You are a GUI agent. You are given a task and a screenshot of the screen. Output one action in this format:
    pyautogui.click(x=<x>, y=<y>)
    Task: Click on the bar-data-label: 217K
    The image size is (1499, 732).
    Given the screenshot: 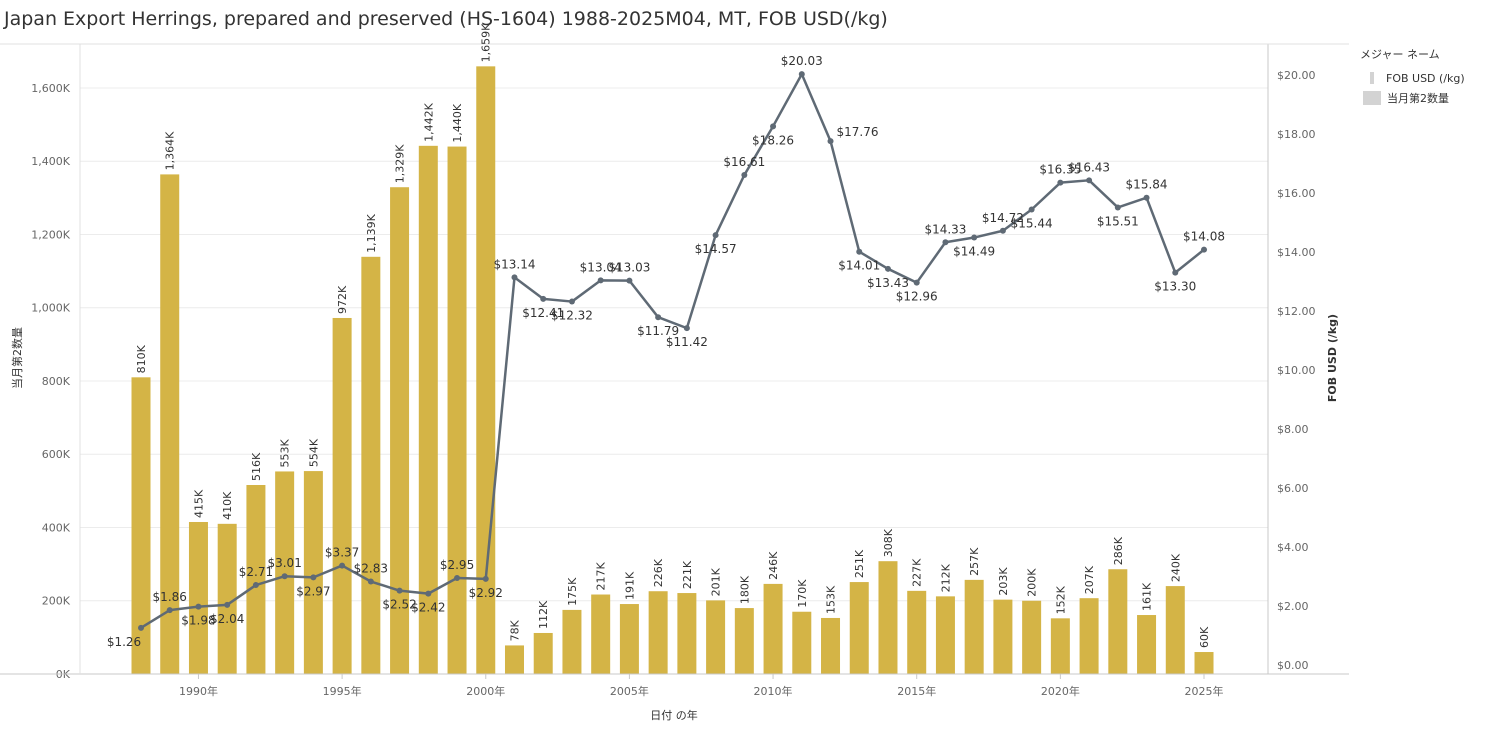 What is the action you would take?
    pyautogui.click(x=601, y=576)
    